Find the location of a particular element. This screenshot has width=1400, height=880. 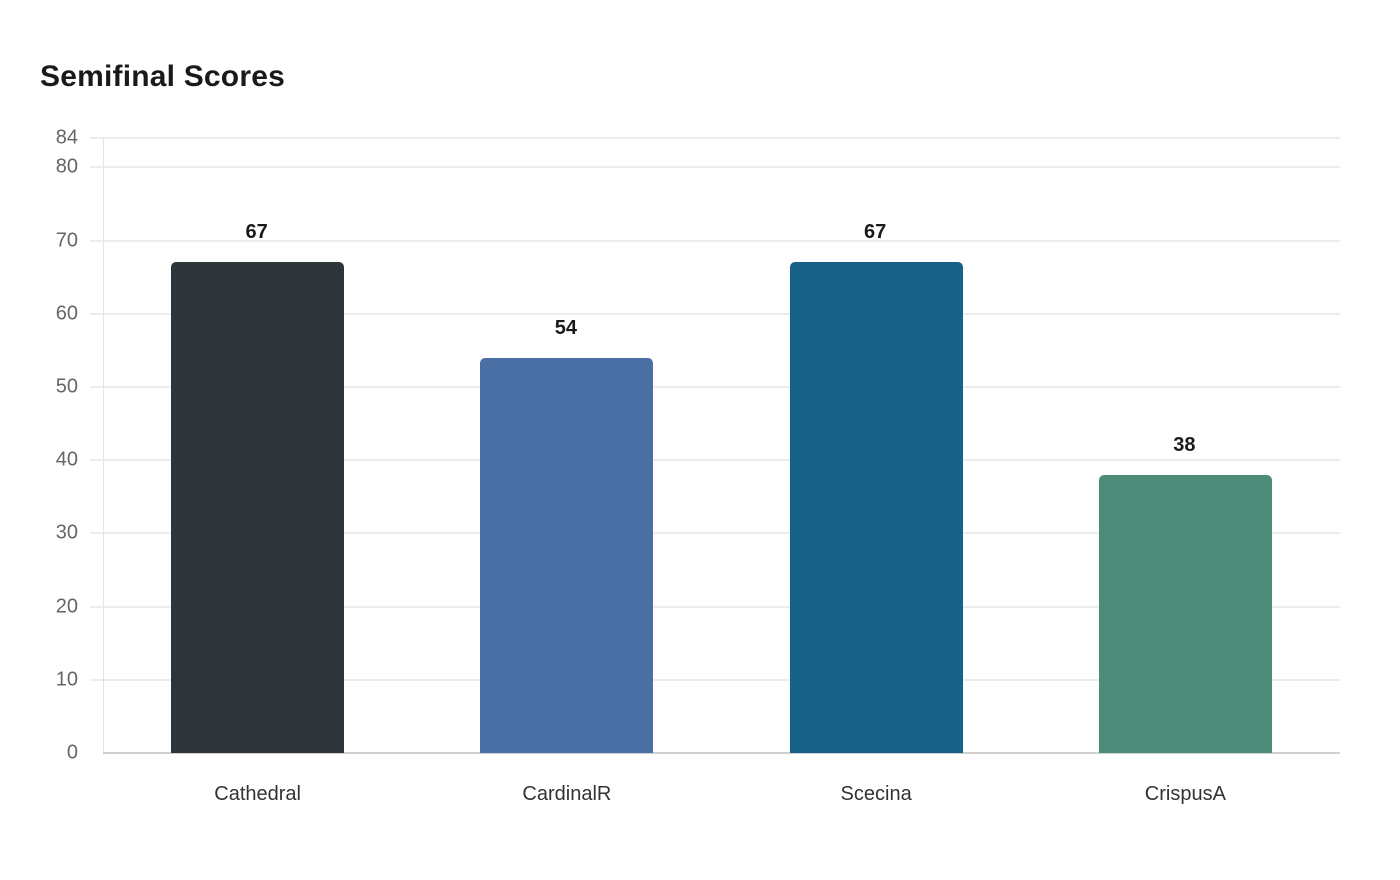

y-tick-label: 10 is located at coordinates (66, 679).